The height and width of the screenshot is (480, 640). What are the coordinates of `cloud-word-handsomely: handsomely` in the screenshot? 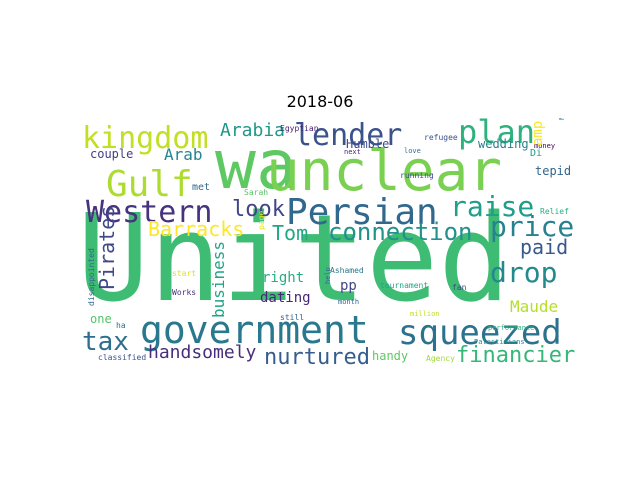 It's located at (202, 352).